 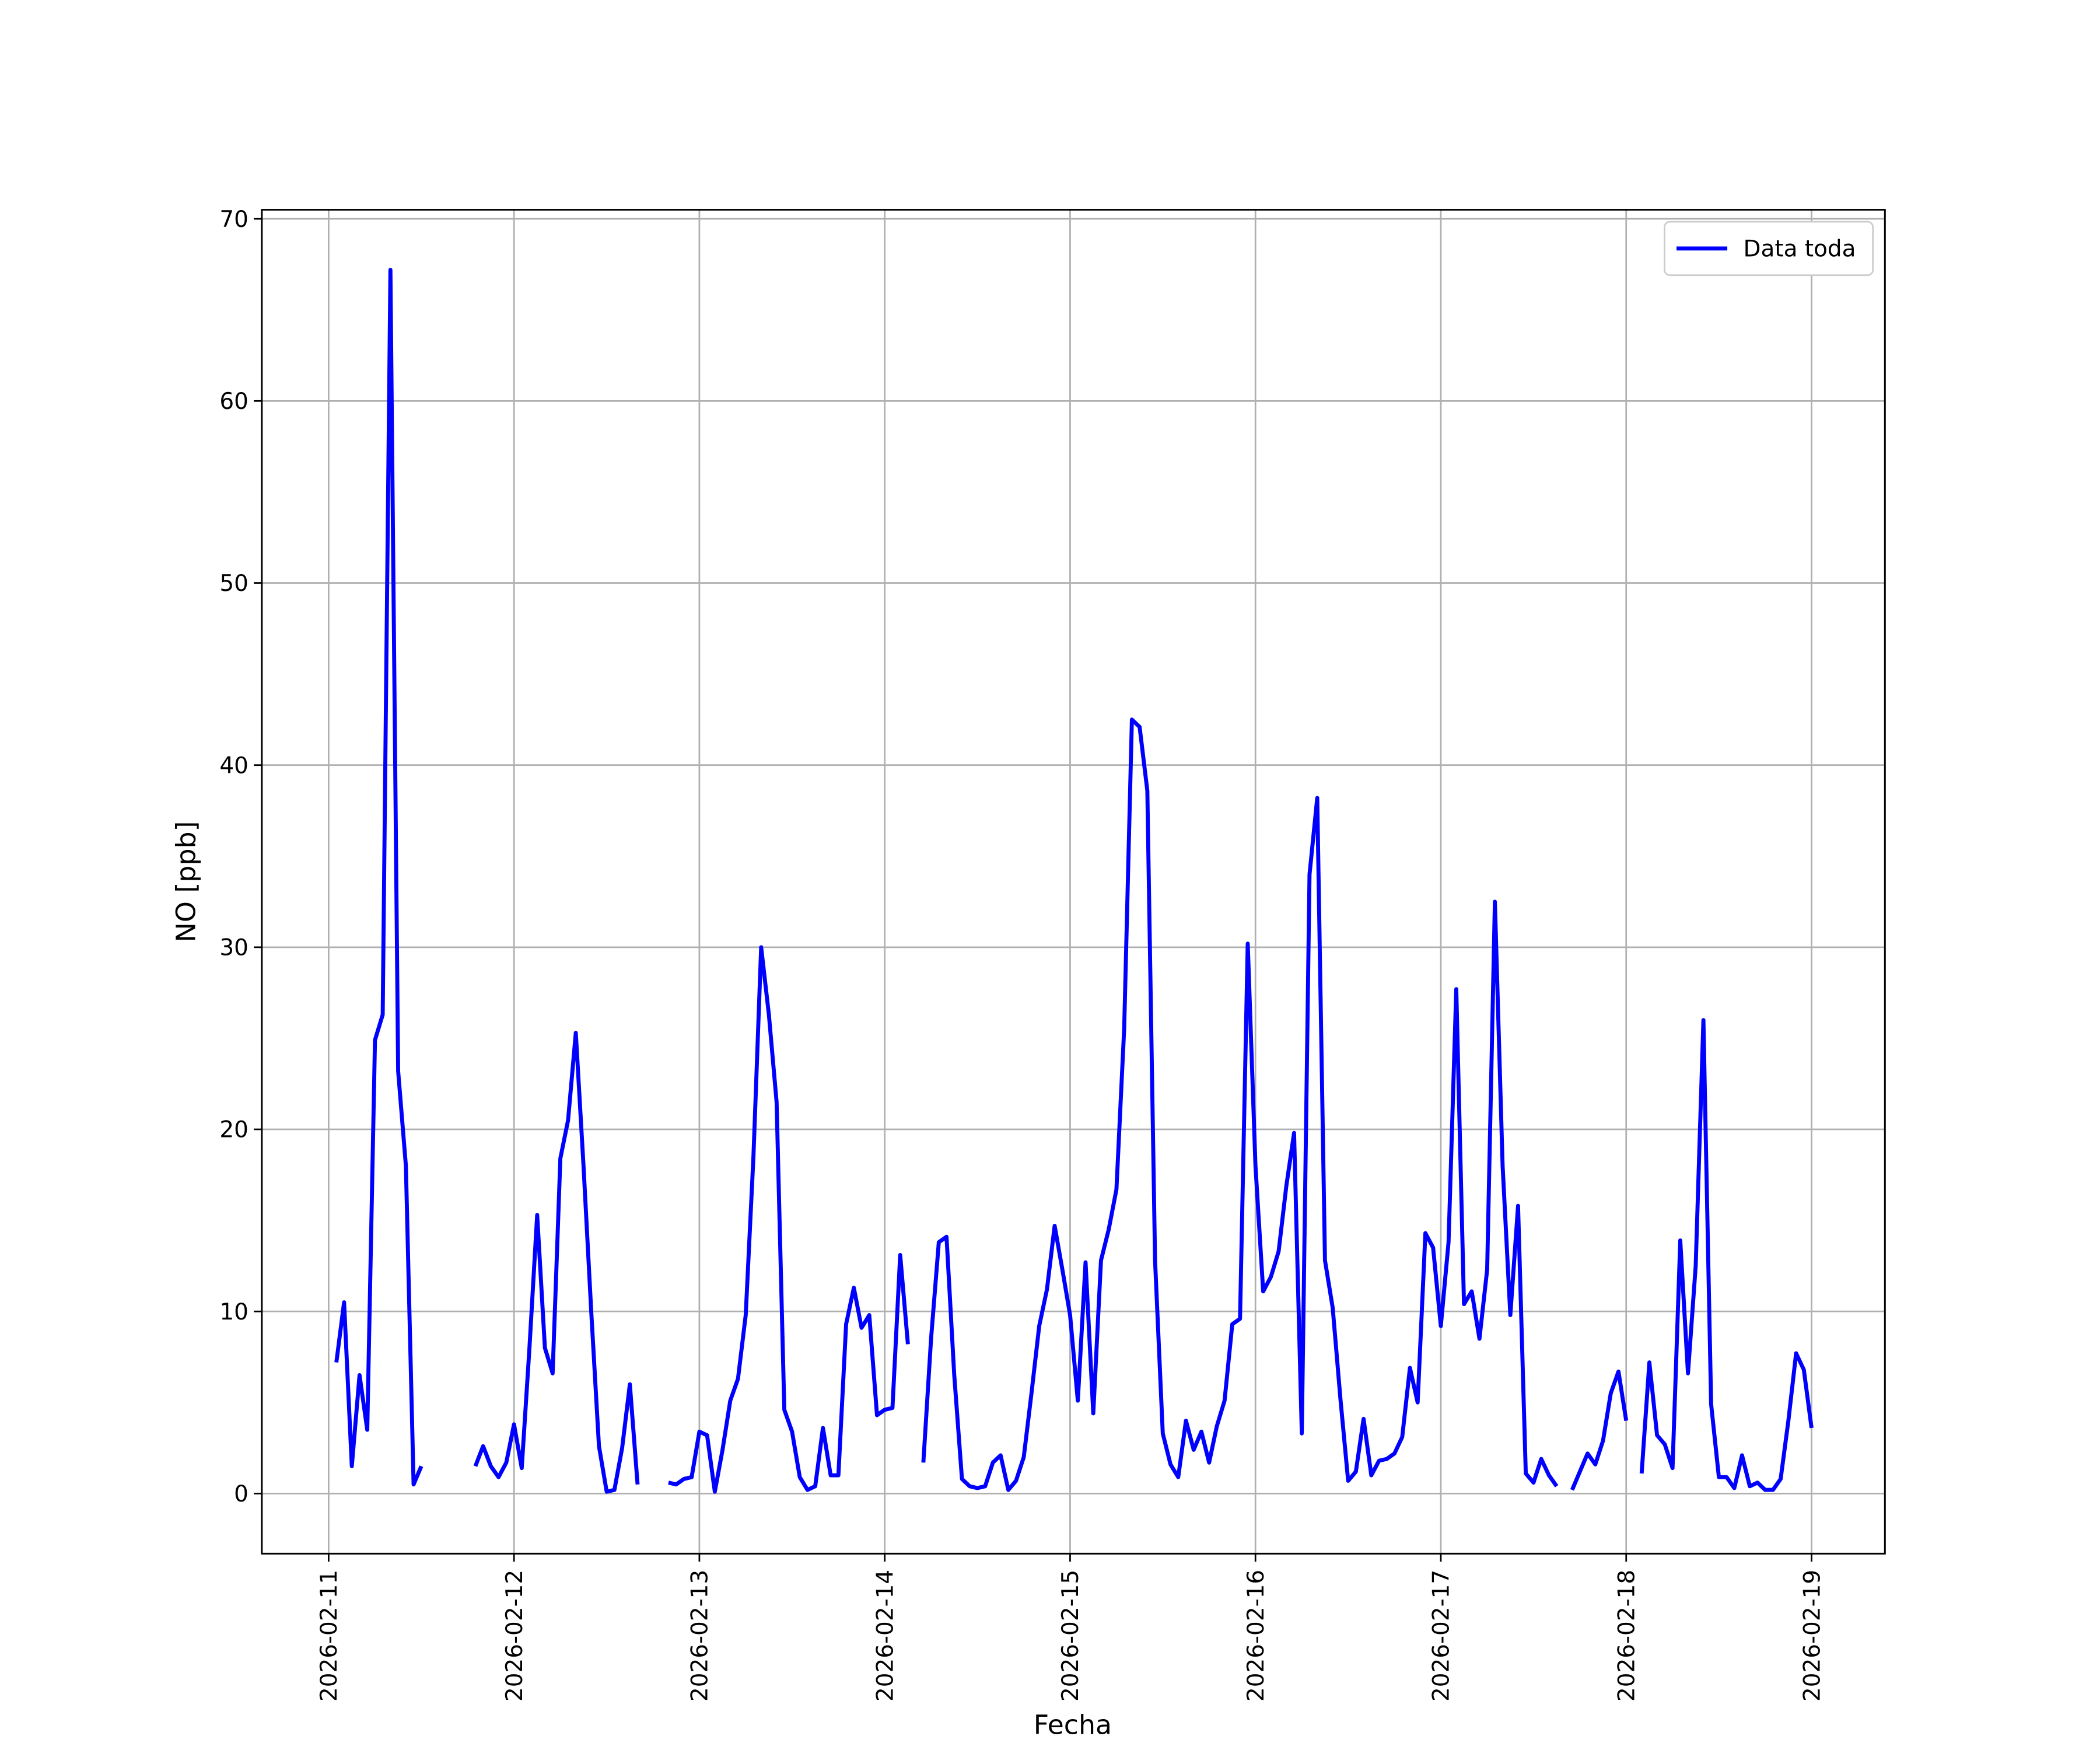 What do you see at coordinates (1256, 1636) in the screenshot?
I see `x-tick-label: 2026-02-16` at bounding box center [1256, 1636].